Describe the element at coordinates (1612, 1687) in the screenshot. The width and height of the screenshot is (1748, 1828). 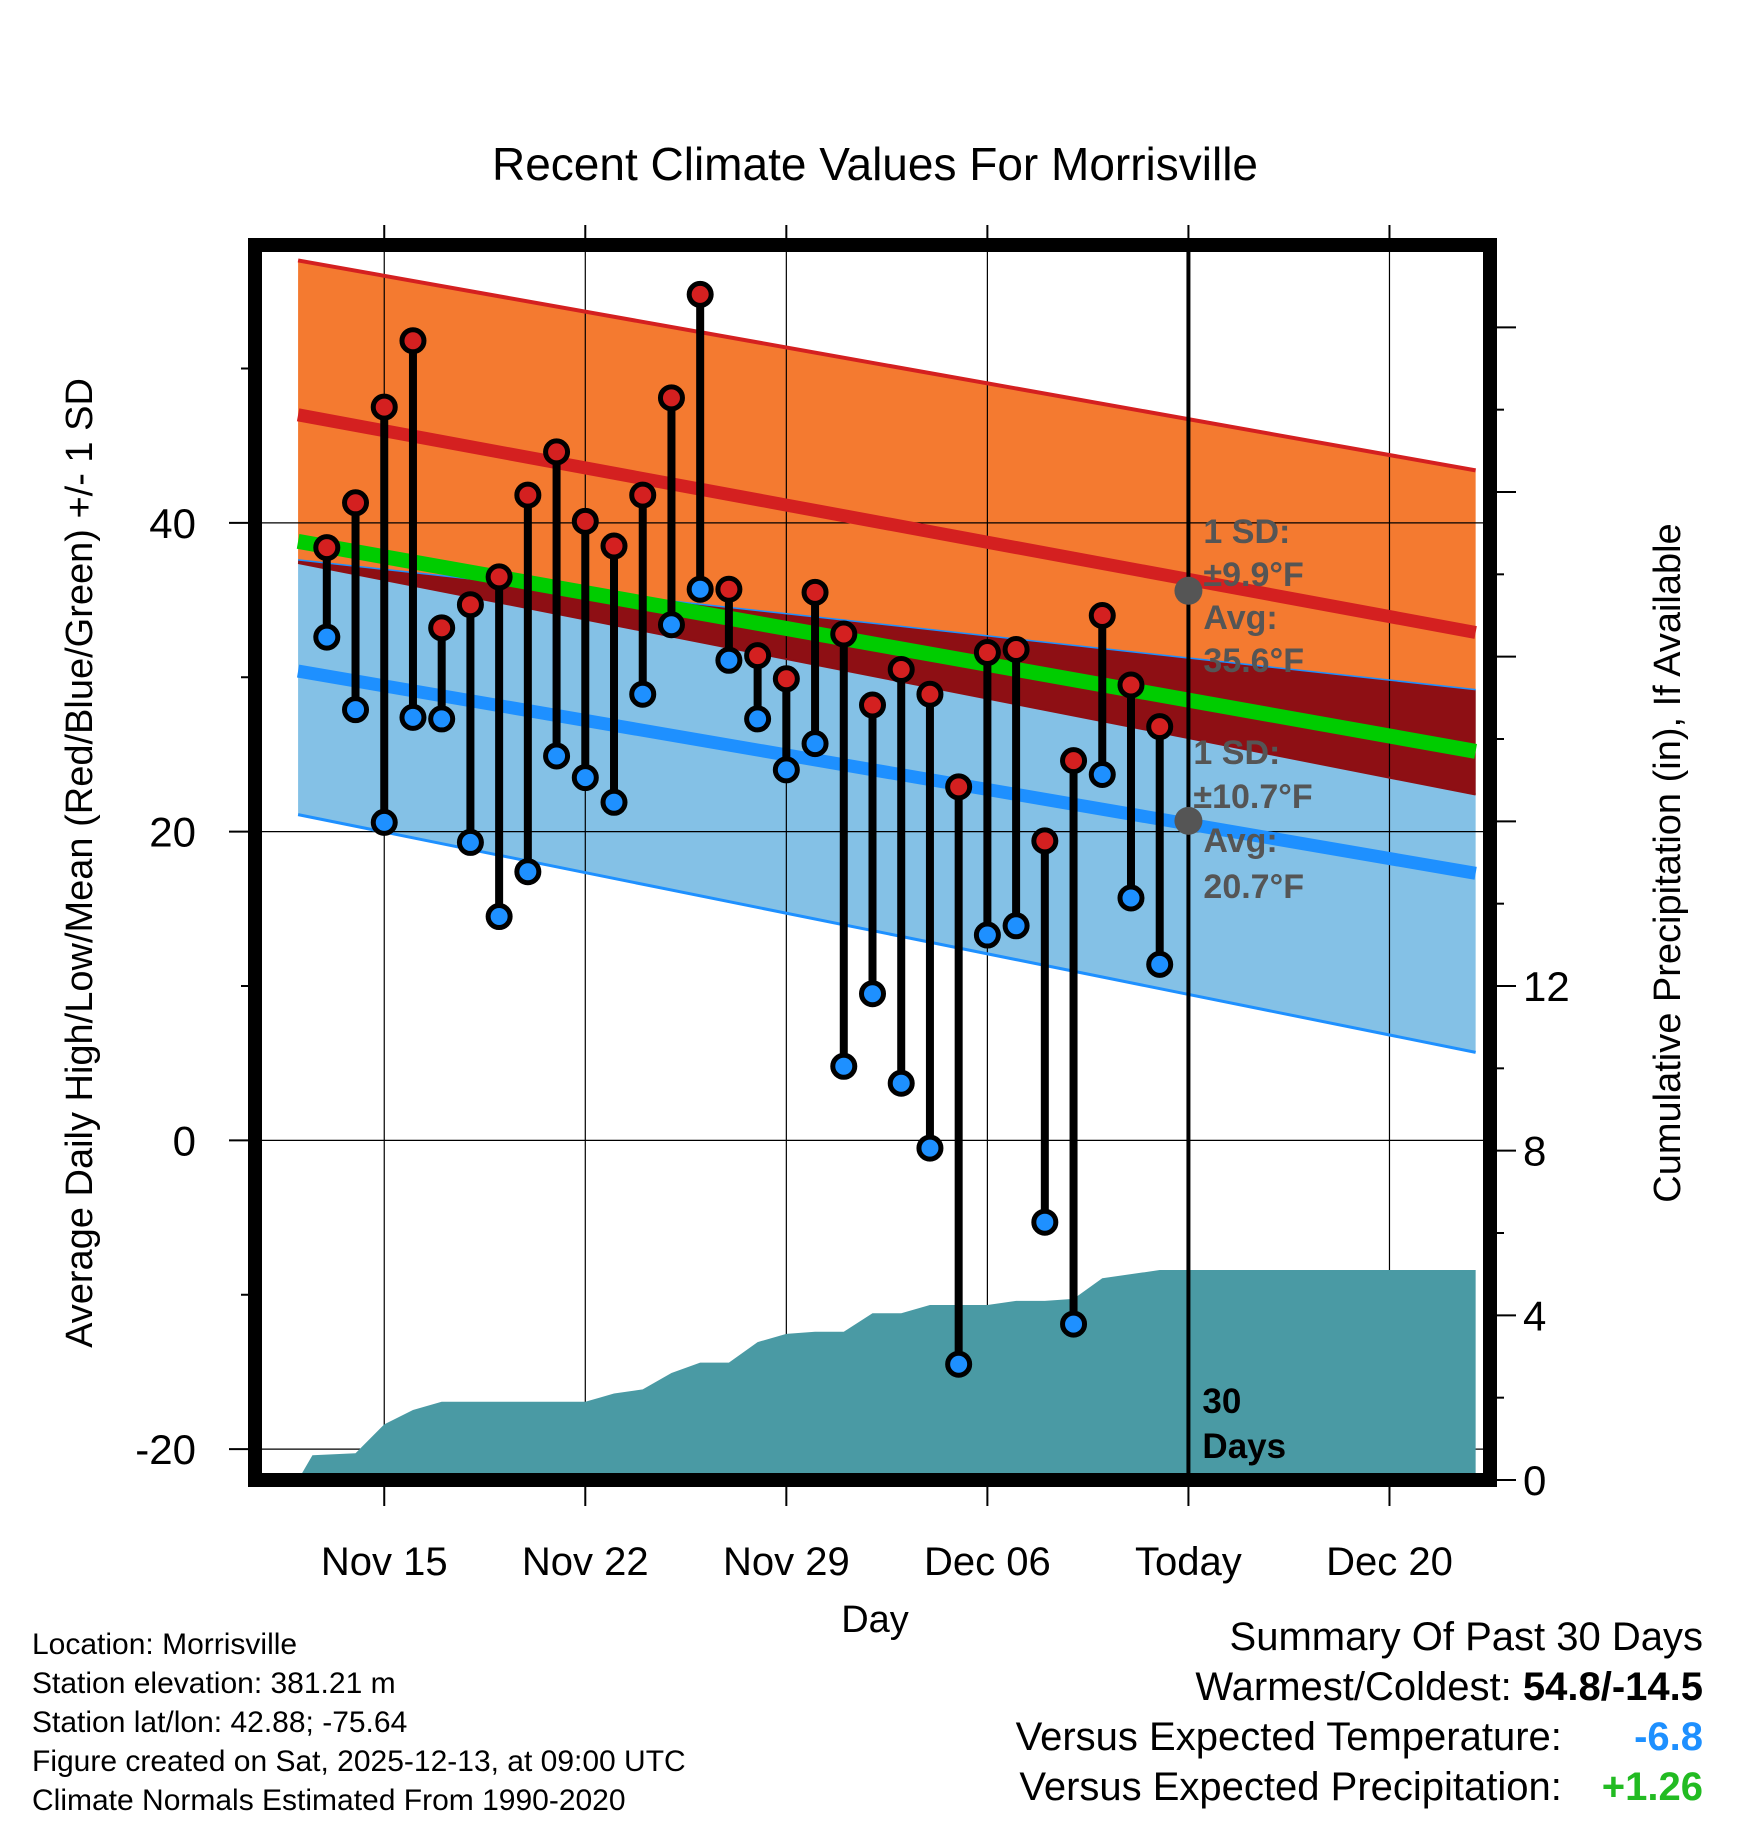
I see `warm-cold-value: 54.8/-14.5` at that location.